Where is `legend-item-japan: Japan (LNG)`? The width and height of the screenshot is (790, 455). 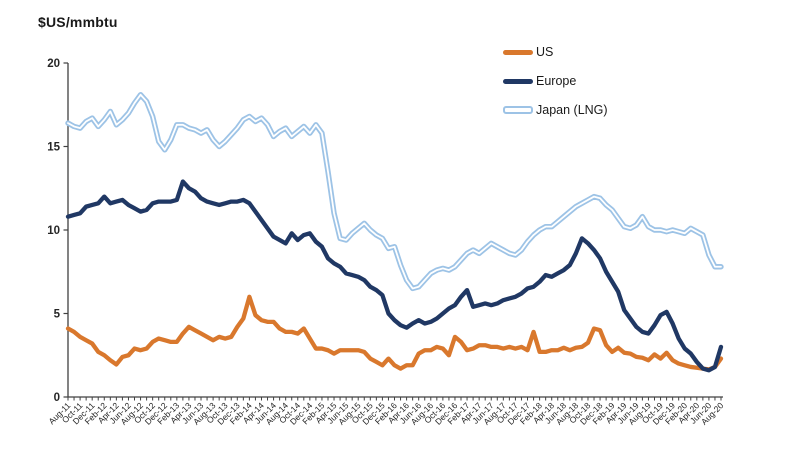 legend-item-japan: Japan (LNG) is located at coordinates (555, 110).